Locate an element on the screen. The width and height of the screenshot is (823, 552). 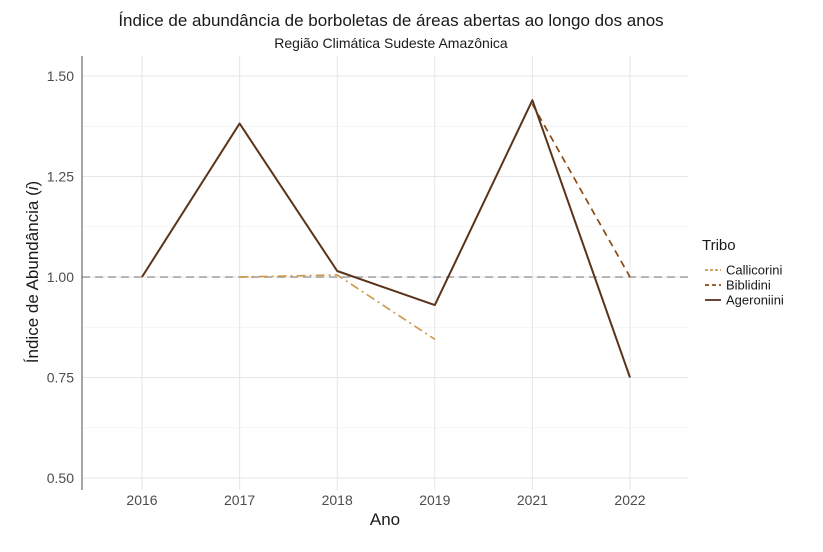
x-tick-label: 2017 is located at coordinates (239, 500).